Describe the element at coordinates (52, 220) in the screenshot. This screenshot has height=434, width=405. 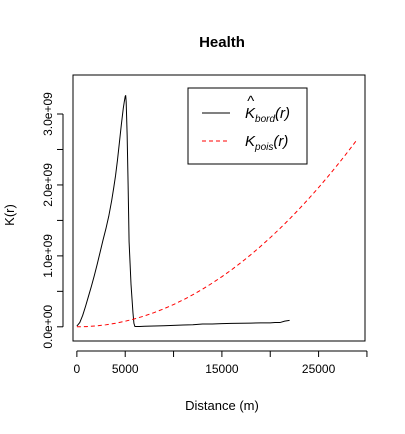
I see `y-axis: 0.0e+00 1.0e+09 2.0e+09 3.0e+09` at that location.